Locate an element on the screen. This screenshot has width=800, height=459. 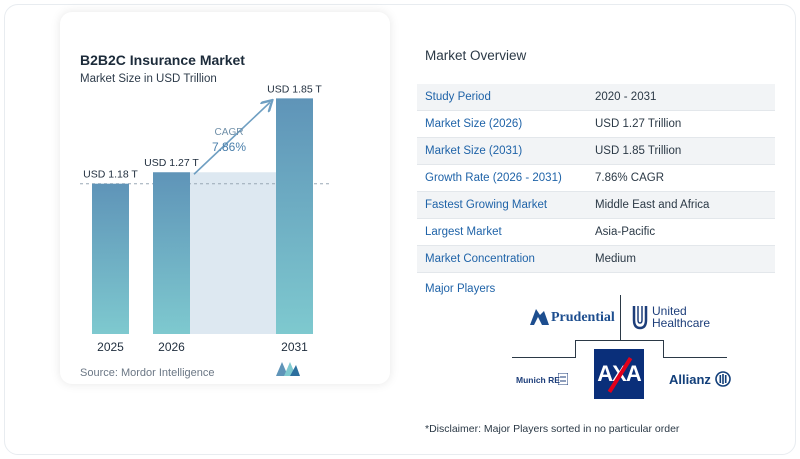
overview-row-label: Market Concentration is located at coordinates (480, 259).